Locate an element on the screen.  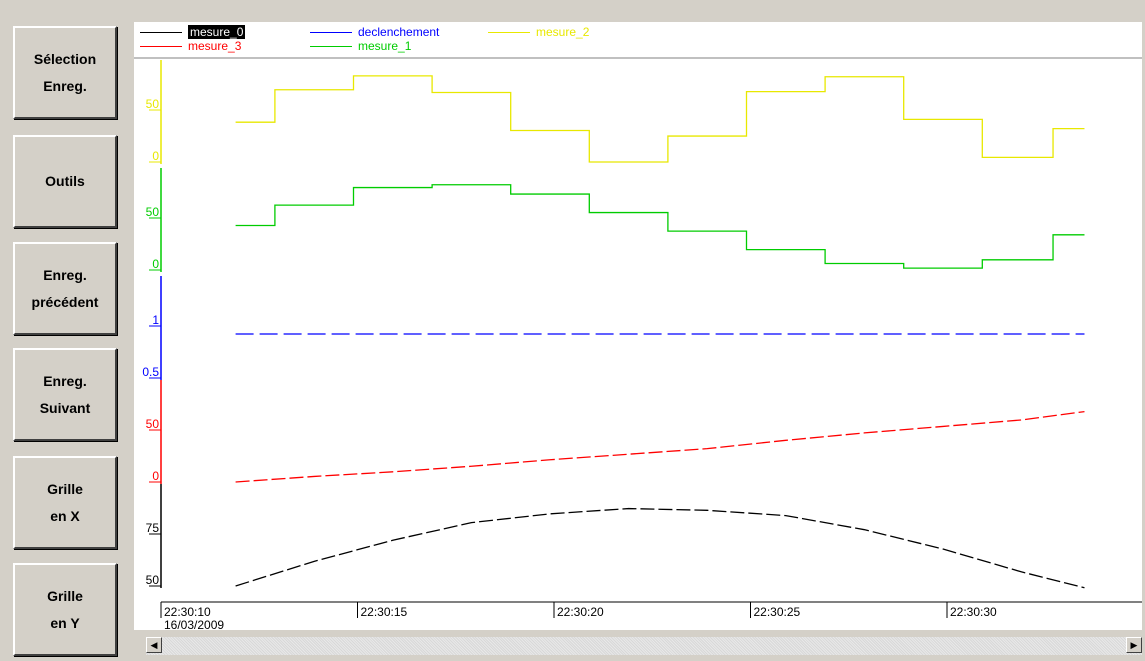
legend-label-mesure-3: mesure_3 is located at coordinates (215, 46).